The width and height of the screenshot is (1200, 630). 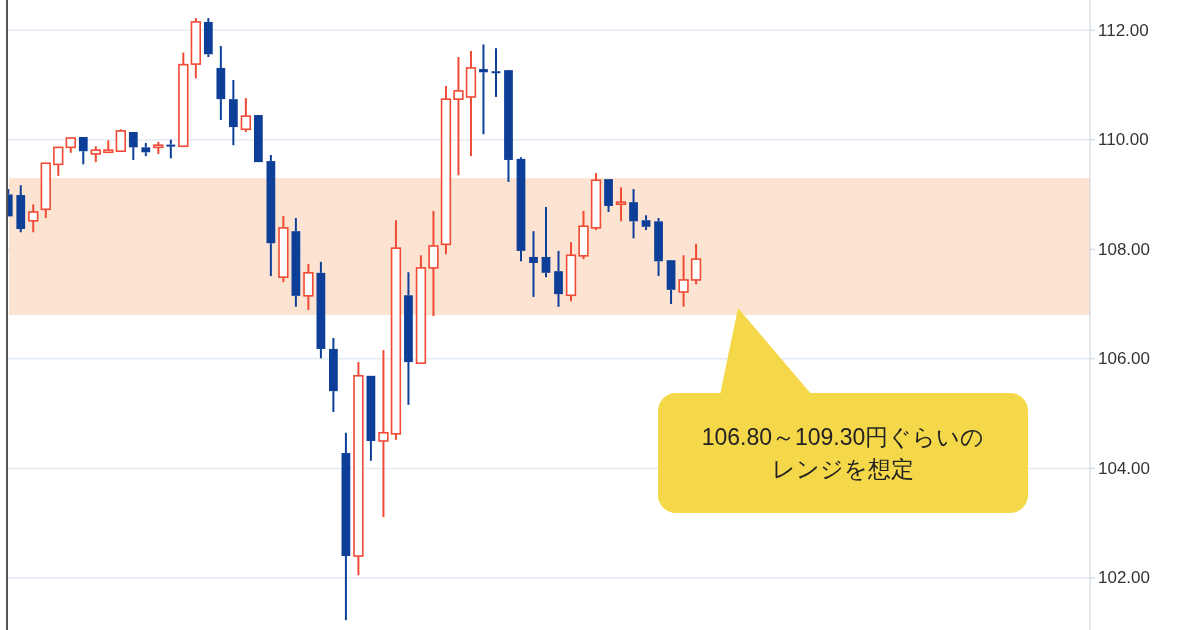 What do you see at coordinates (1124, 249) in the screenshot?
I see `y-tick-label: 108.00` at bounding box center [1124, 249].